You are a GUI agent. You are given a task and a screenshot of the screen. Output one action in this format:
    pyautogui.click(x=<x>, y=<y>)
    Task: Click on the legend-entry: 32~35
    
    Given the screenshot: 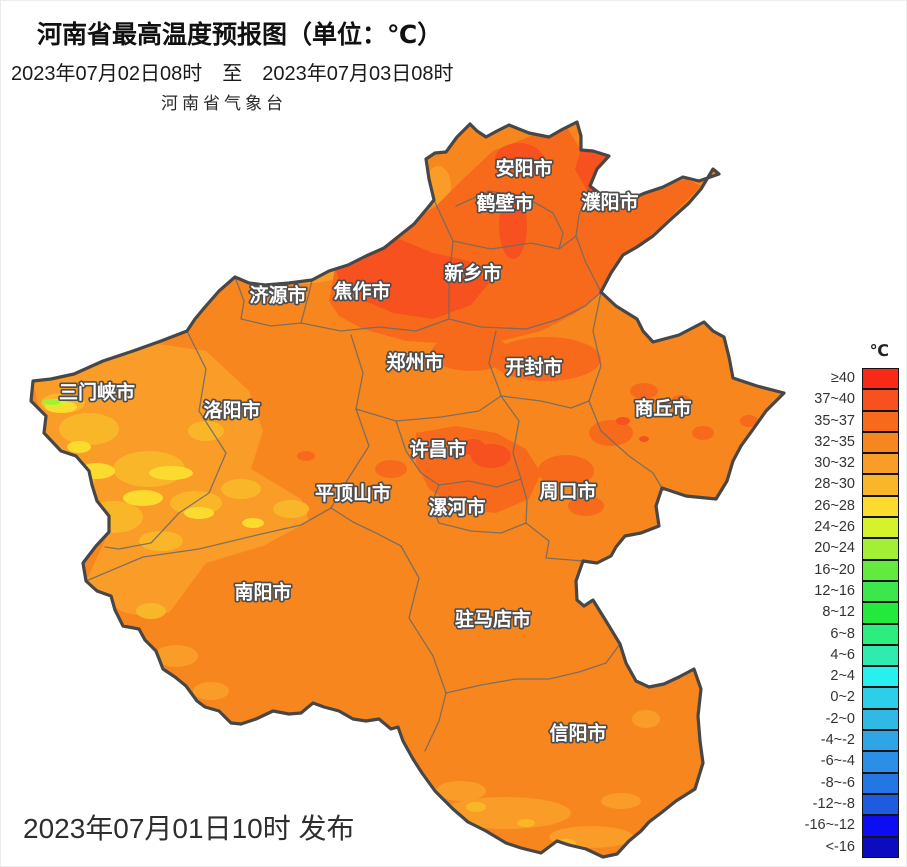 What is the action you would take?
    pyautogui.click(x=846, y=442)
    